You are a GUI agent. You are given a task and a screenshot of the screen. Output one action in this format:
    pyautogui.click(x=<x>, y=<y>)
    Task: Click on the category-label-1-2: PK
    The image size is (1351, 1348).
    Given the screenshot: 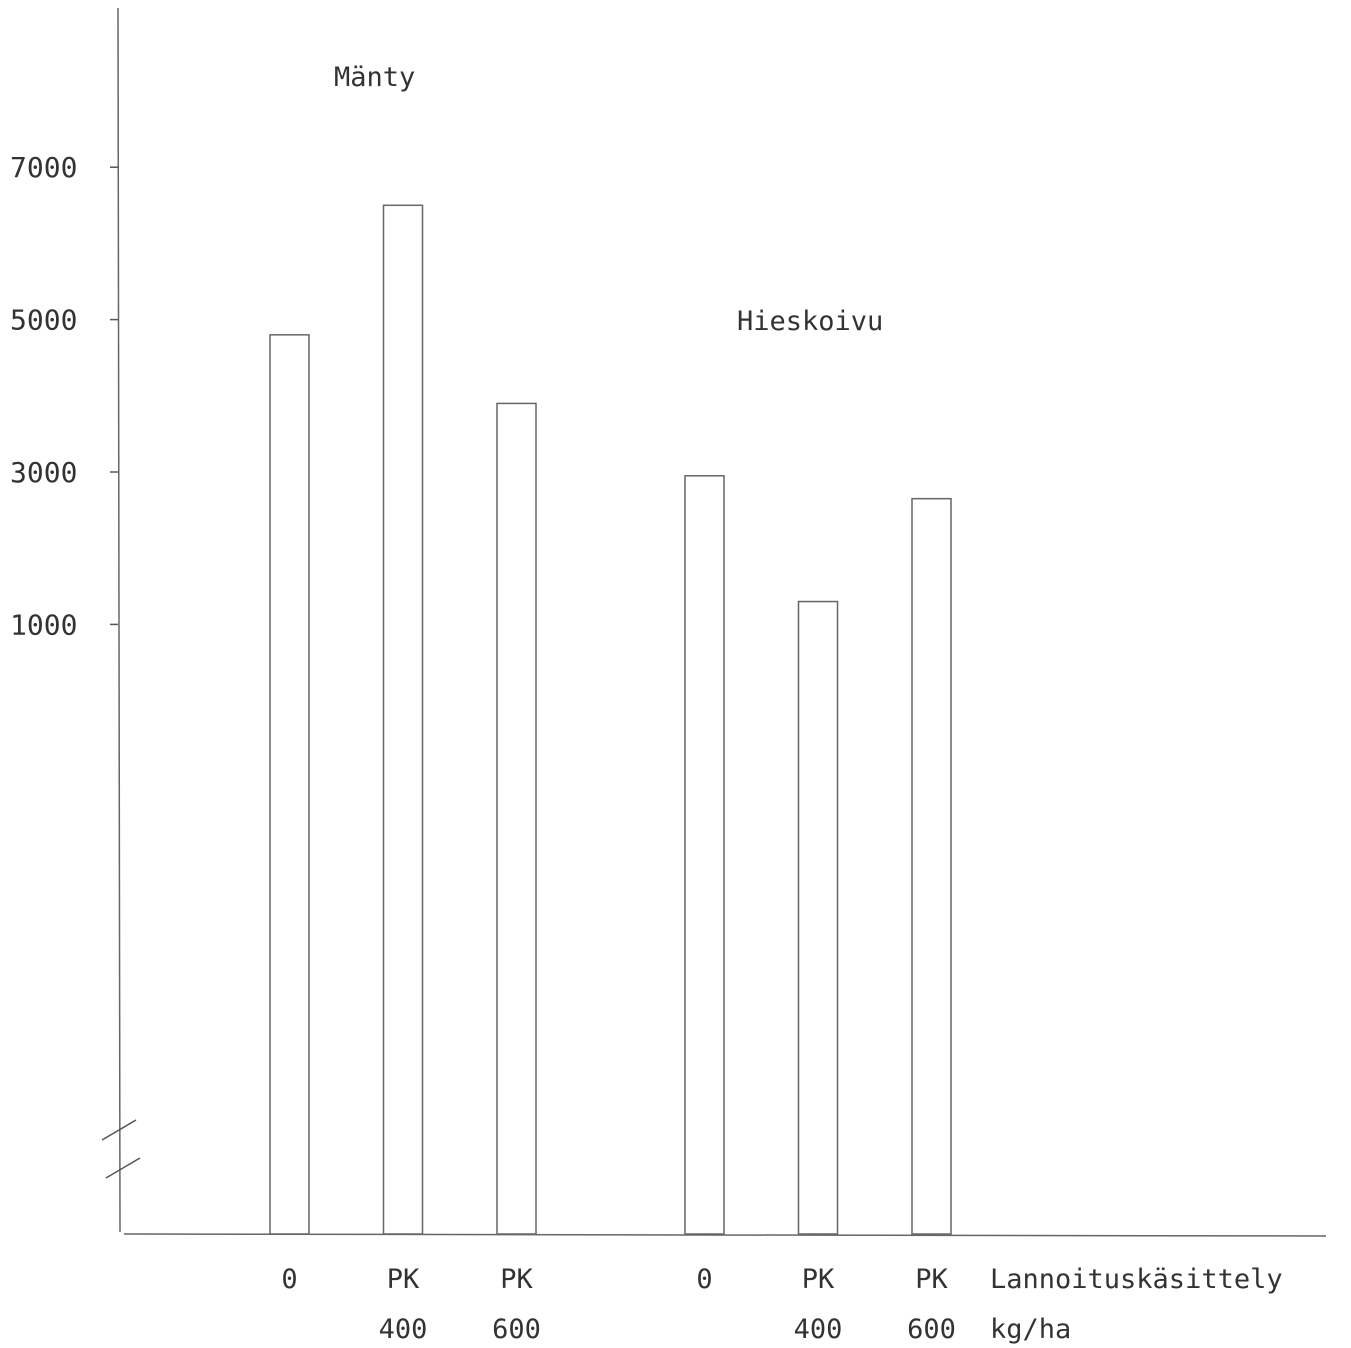 What is the action you would take?
    pyautogui.click(x=931, y=1279)
    